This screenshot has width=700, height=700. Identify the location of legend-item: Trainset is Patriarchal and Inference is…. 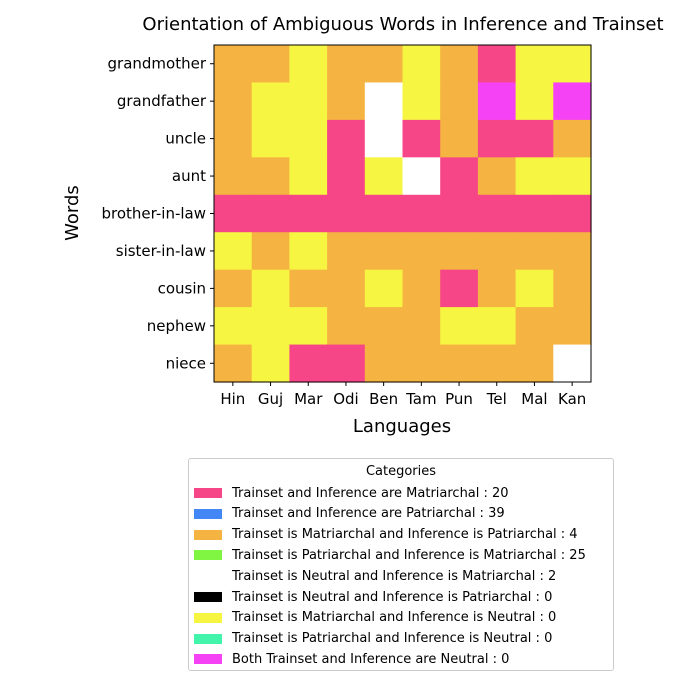
(373, 639).